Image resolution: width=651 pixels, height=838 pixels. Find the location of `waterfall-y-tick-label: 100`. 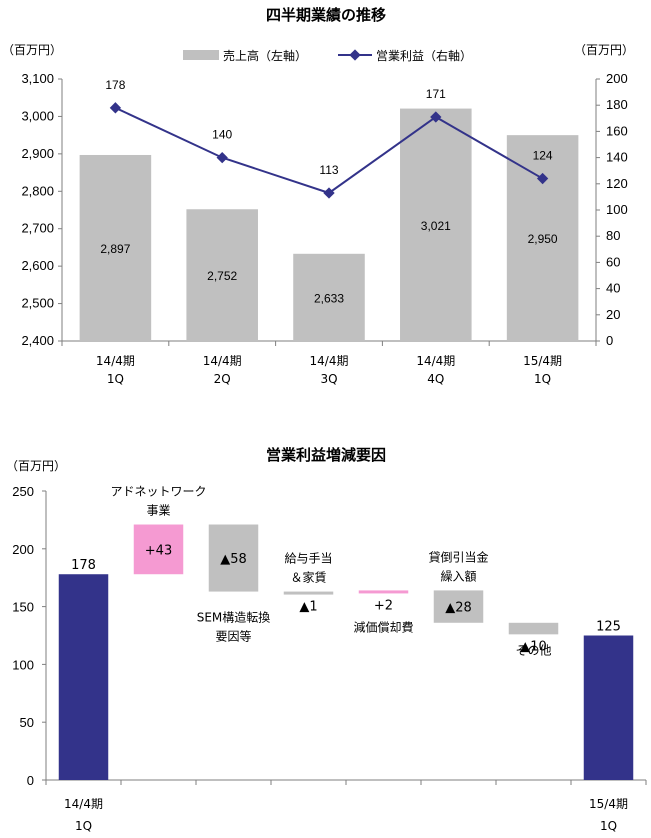

waterfall-y-tick-label: 100 is located at coordinates (23, 664).